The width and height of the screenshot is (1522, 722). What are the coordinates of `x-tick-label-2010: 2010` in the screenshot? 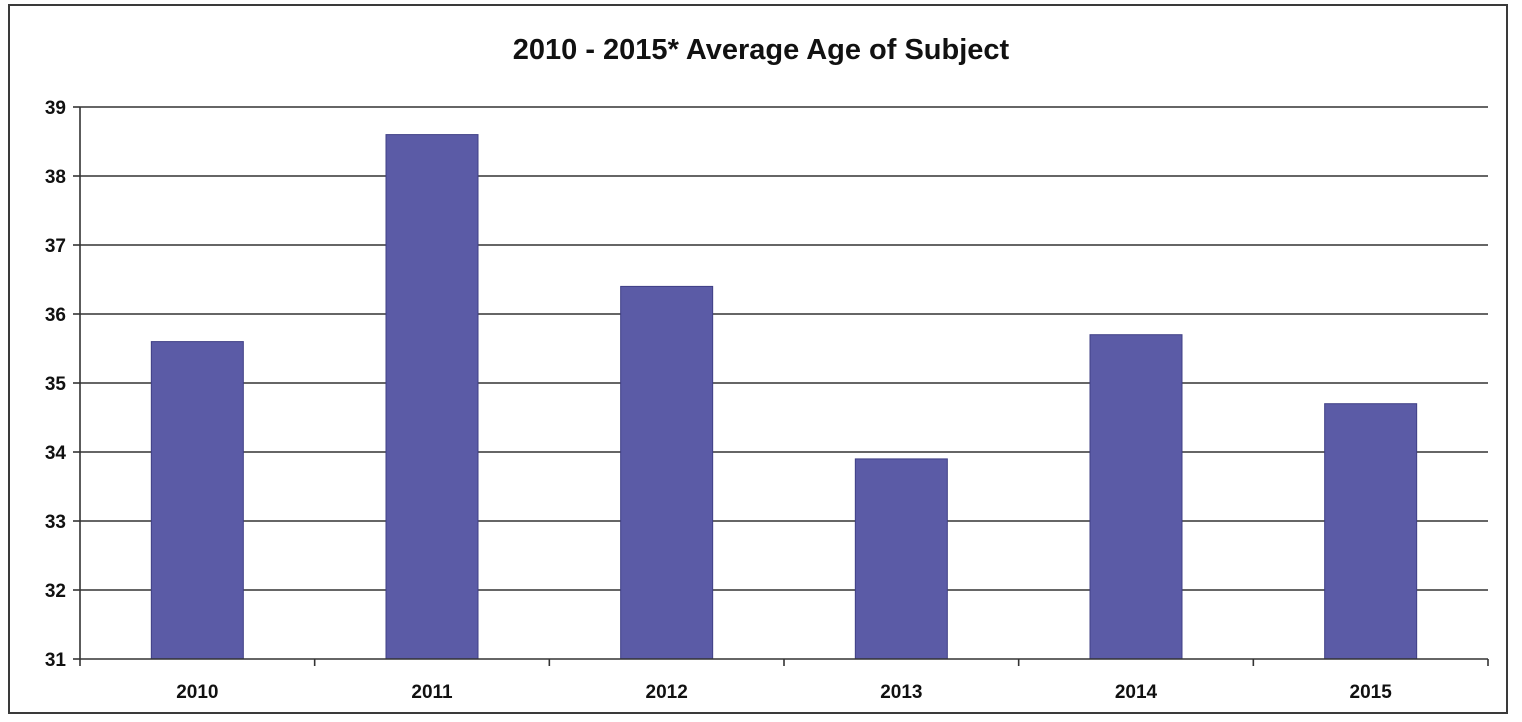 It's located at (197, 692).